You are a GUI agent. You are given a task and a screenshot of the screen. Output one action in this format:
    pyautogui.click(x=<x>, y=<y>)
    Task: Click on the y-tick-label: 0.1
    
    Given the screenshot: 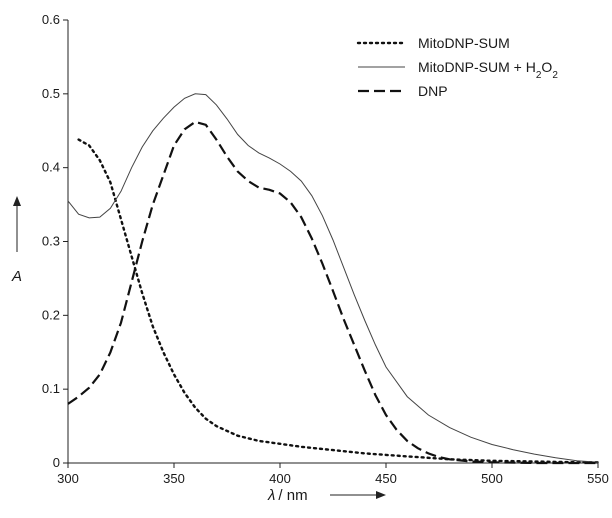 What is the action you would take?
    pyautogui.click(x=51, y=388)
    